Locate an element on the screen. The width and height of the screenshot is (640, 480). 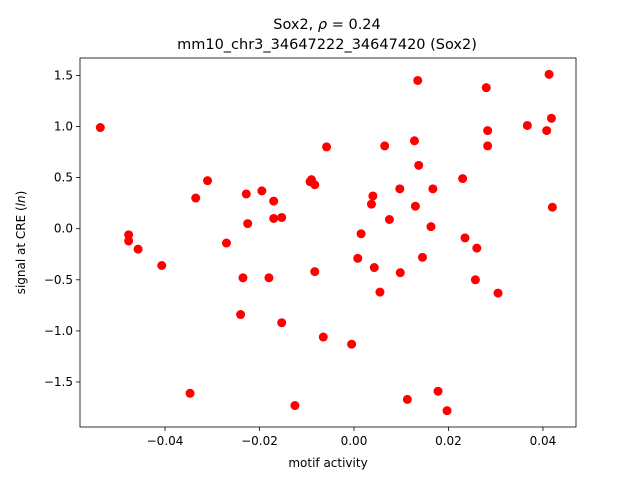
chart-title-line1: Sox2, ρ = 0.24 is located at coordinates (327, 25).